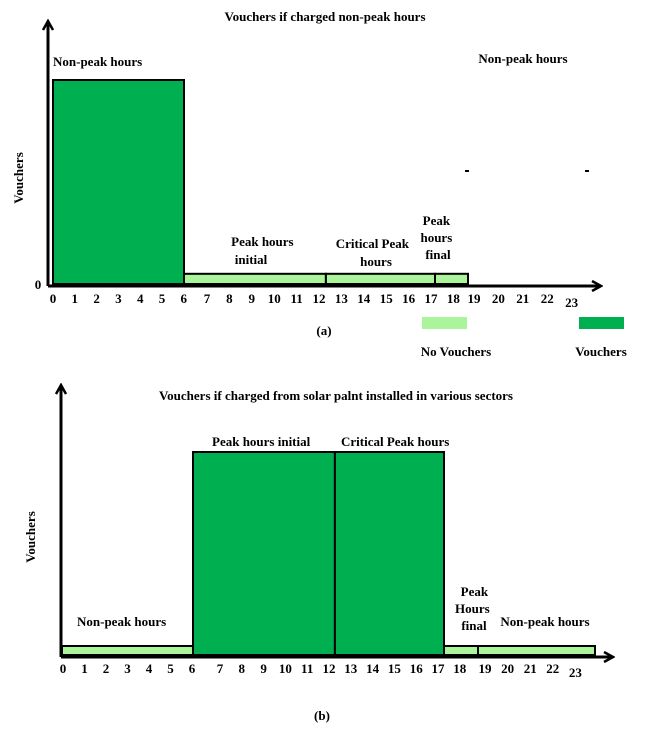  I want to click on panel-a-label-critical-peak-line1: Critical Peak, so click(373, 243).